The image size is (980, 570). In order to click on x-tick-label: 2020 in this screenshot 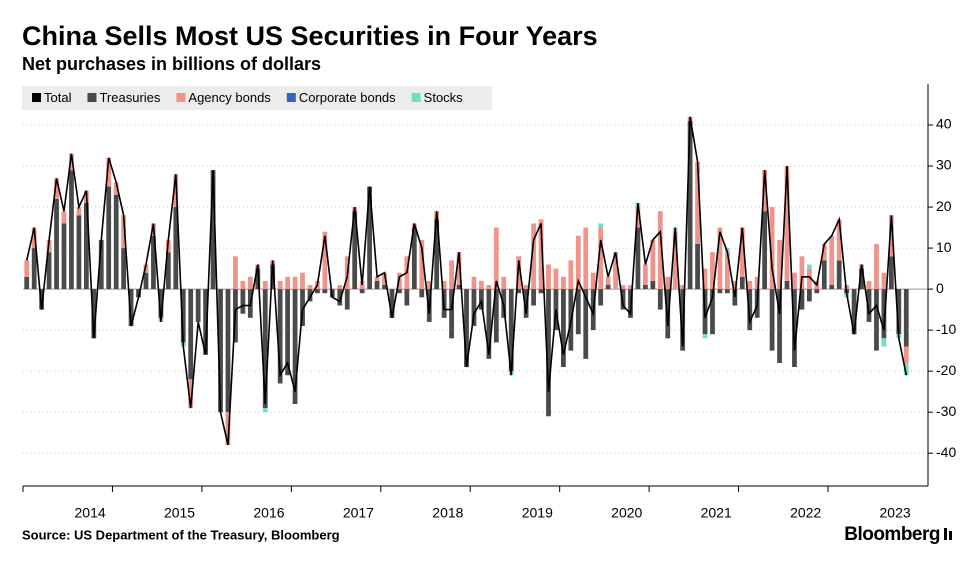, I will do `click(626, 513)`.